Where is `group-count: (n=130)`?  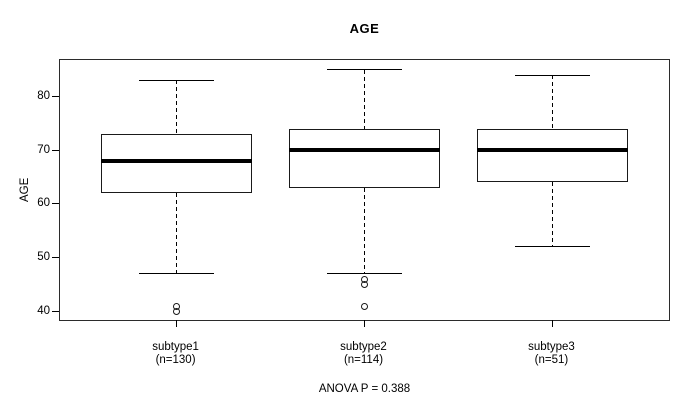 group-count: (n=130) is located at coordinates (175, 359).